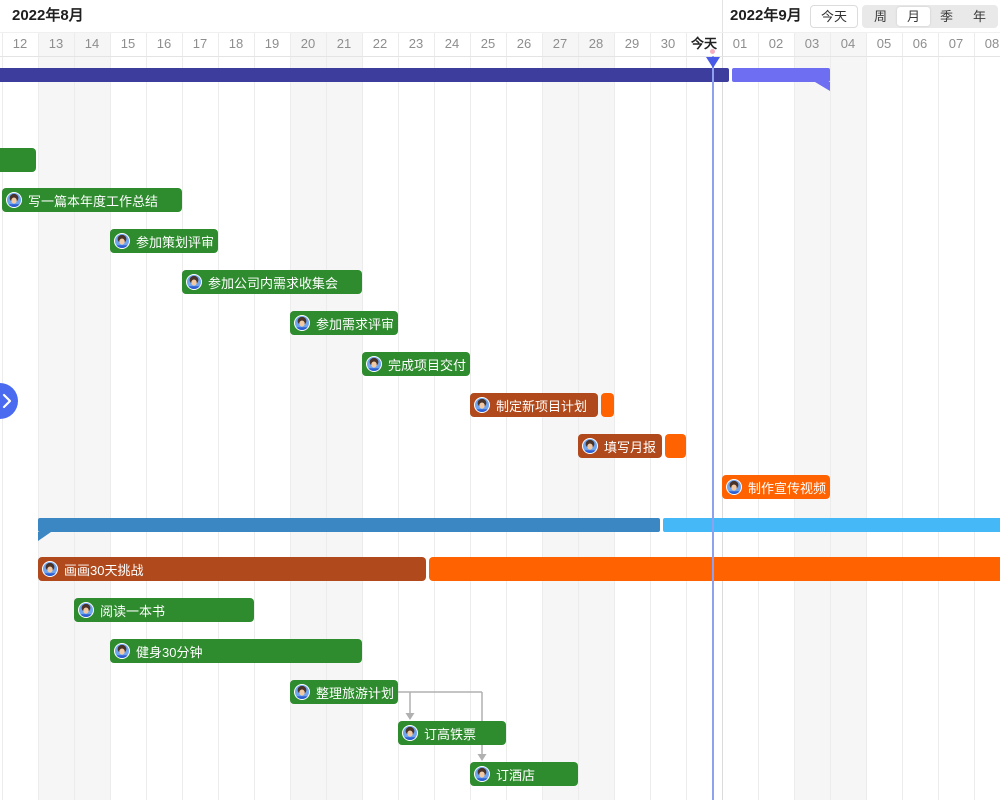 This screenshot has height=800, width=1000. I want to click on task-bar: 整理旅游计划, so click(344, 692).